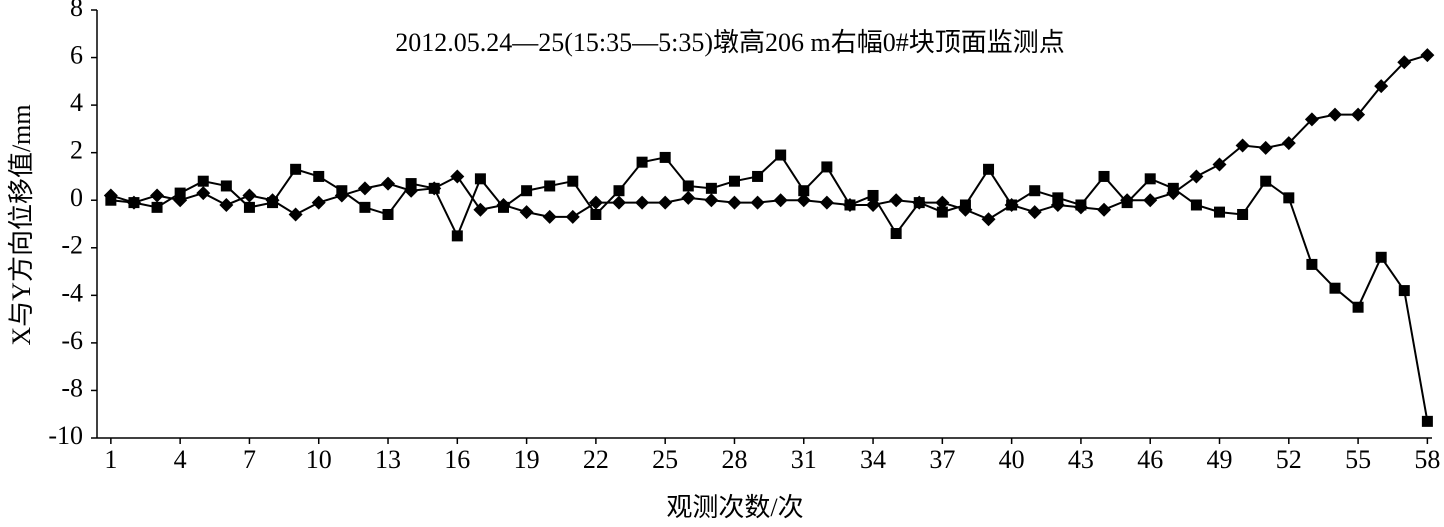  I want to click on x-tick-label: 34, so click(873, 459).